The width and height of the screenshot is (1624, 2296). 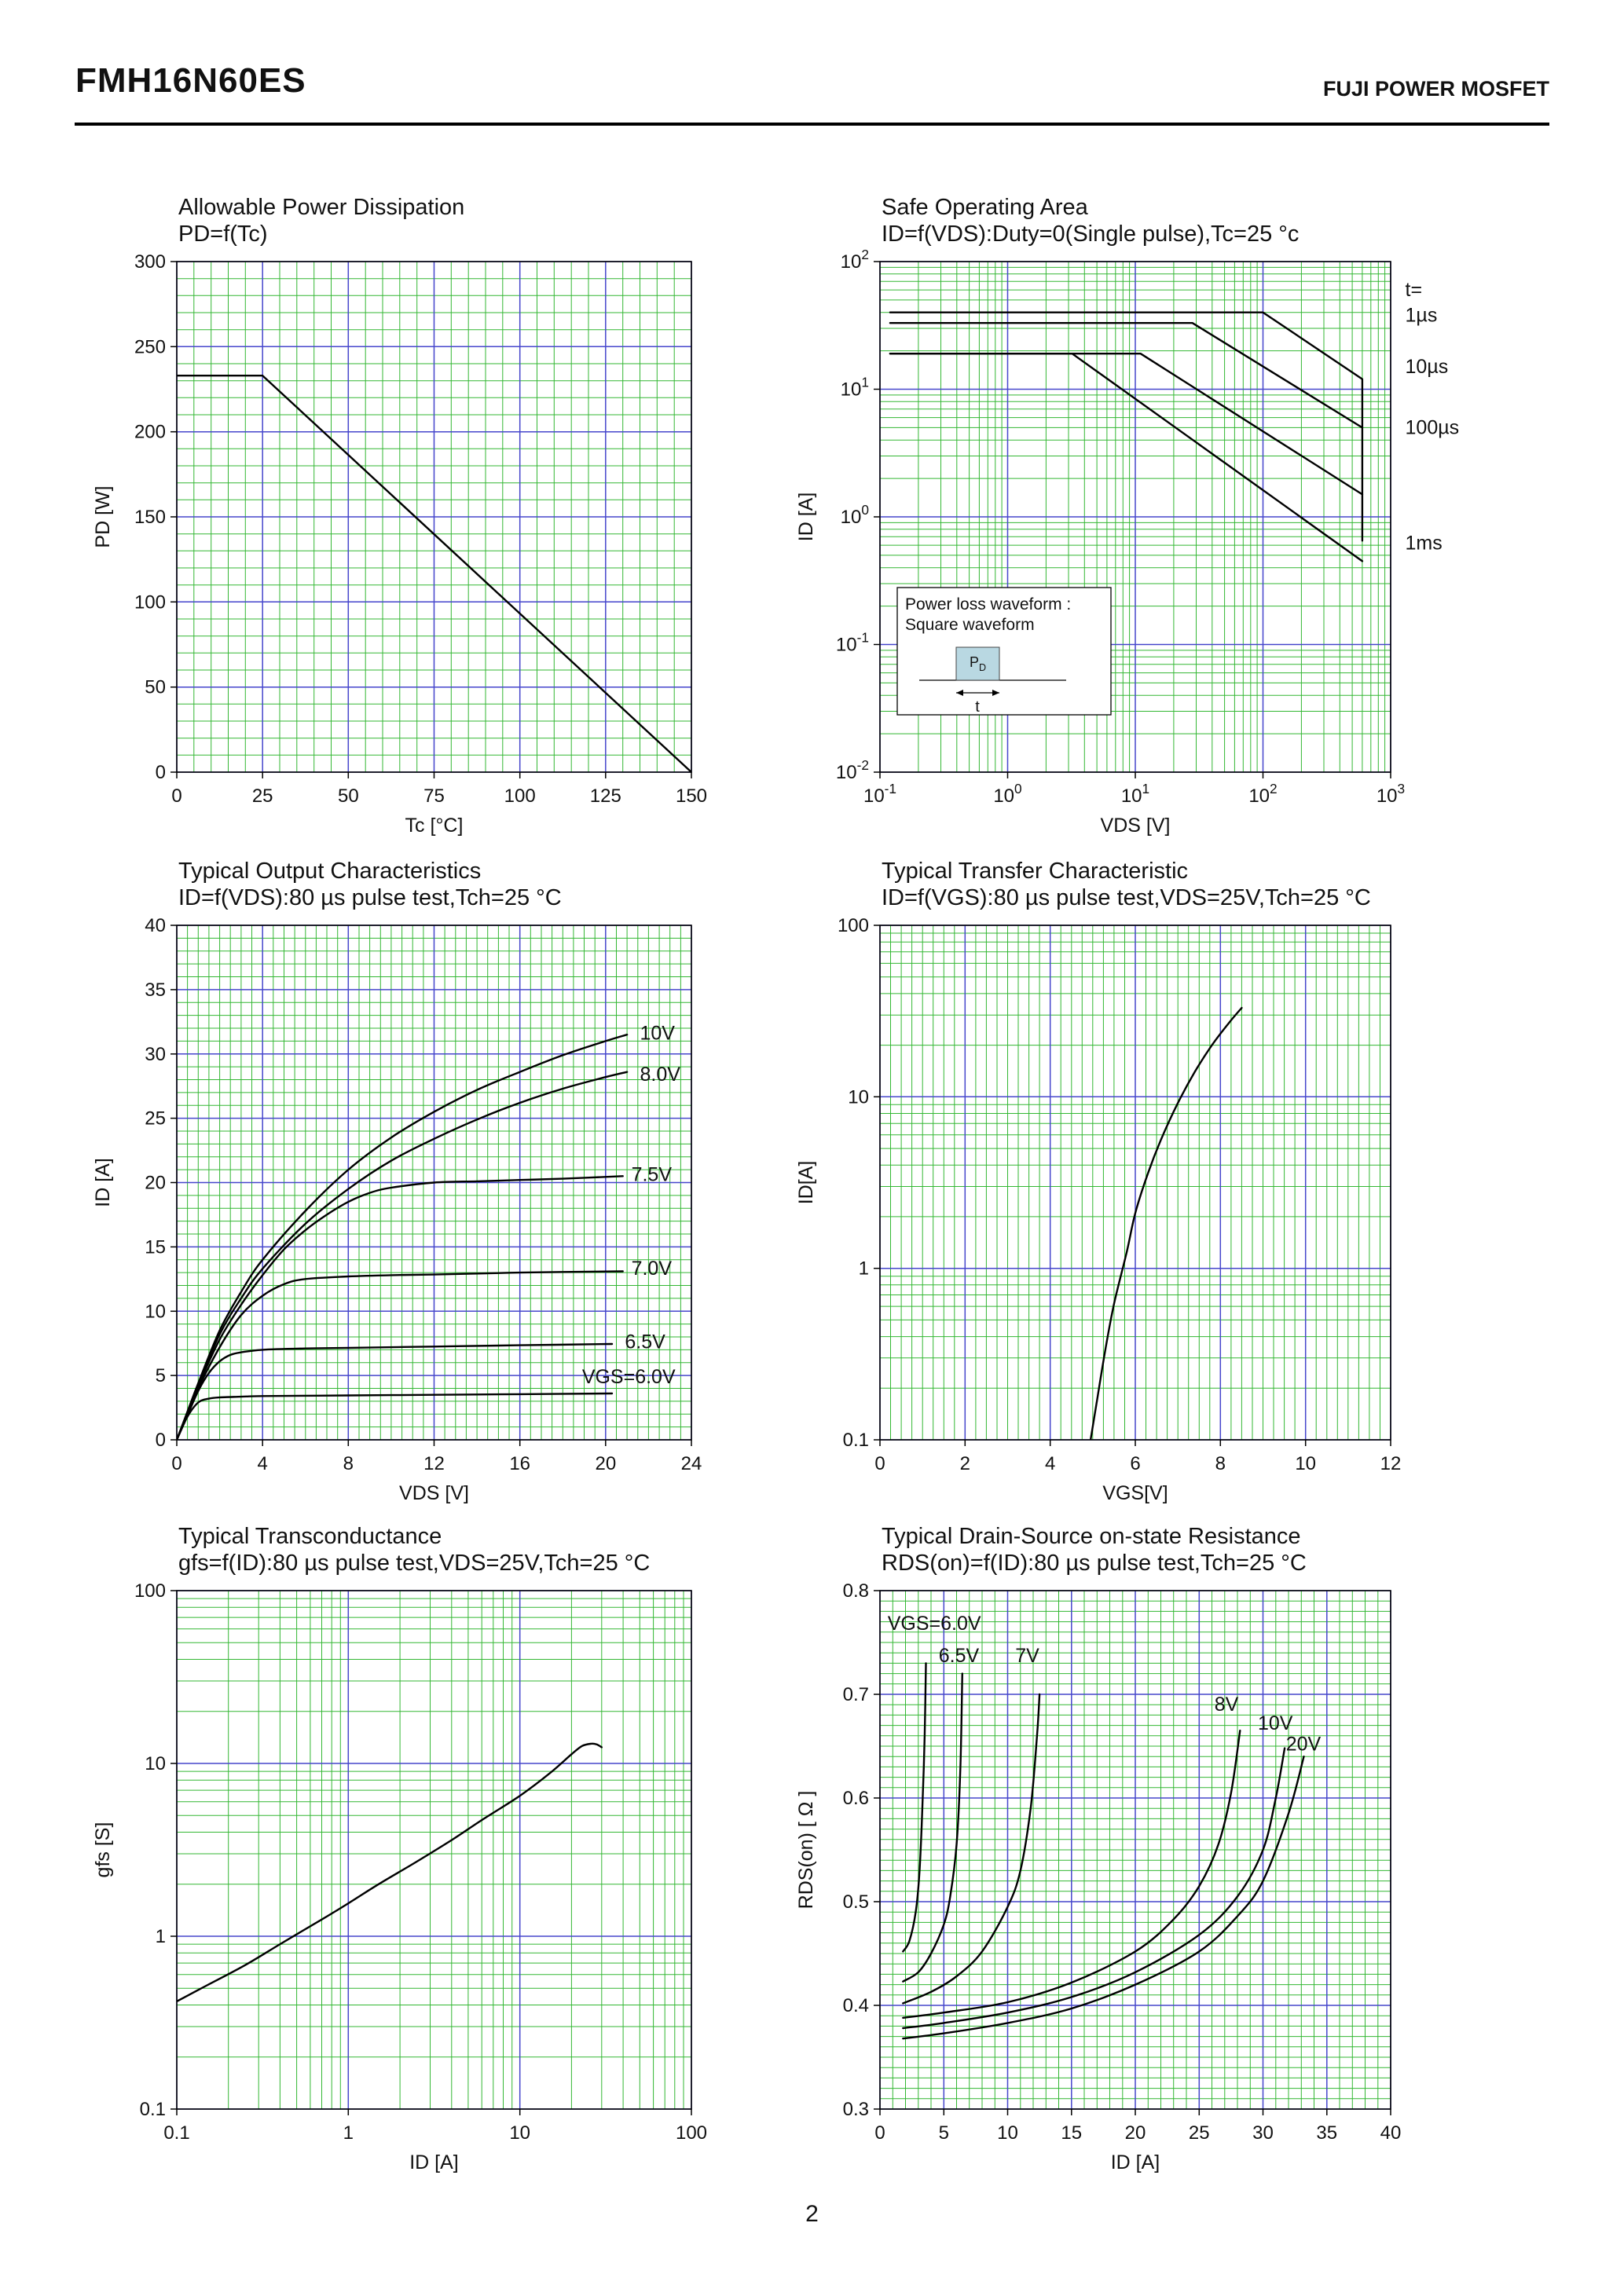 I want to click on y-axis-title: ID[A], so click(x=806, y=1183).